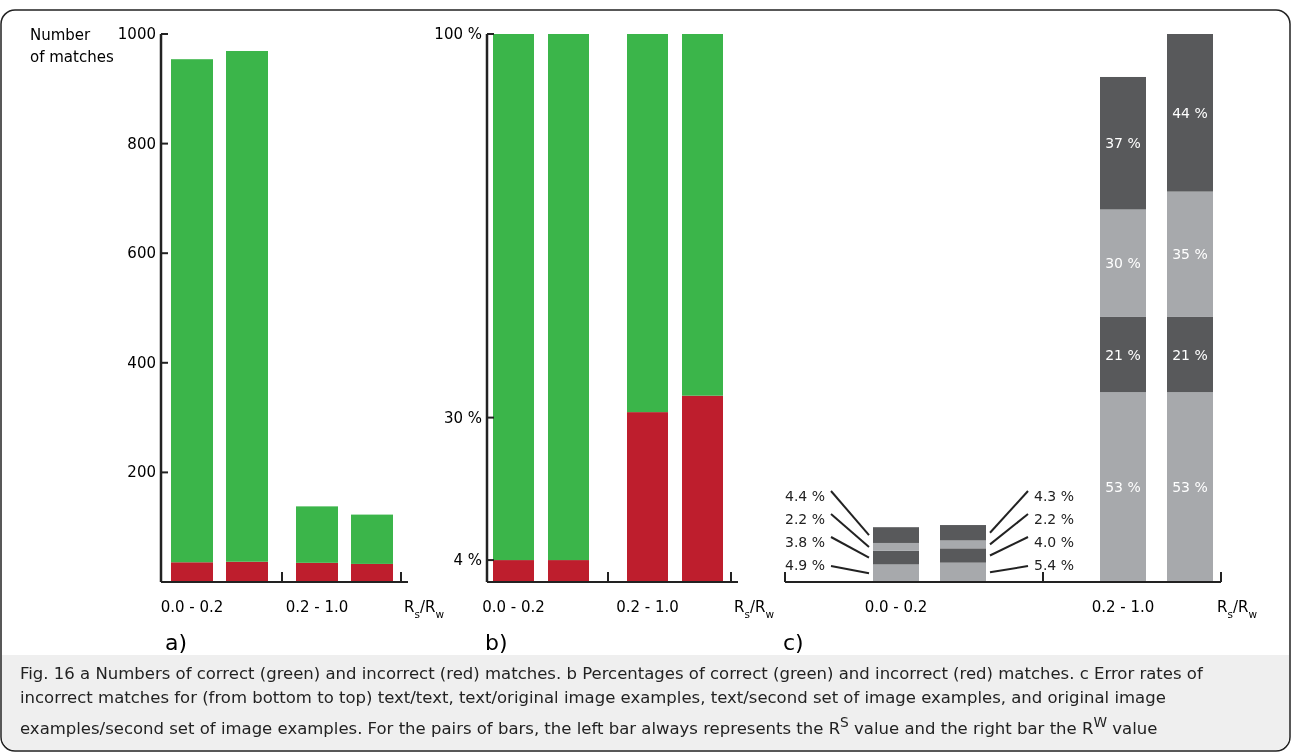 The image size is (1293, 753). Describe the element at coordinates (1123, 263) in the screenshot. I see `data-label: 30 %` at that location.